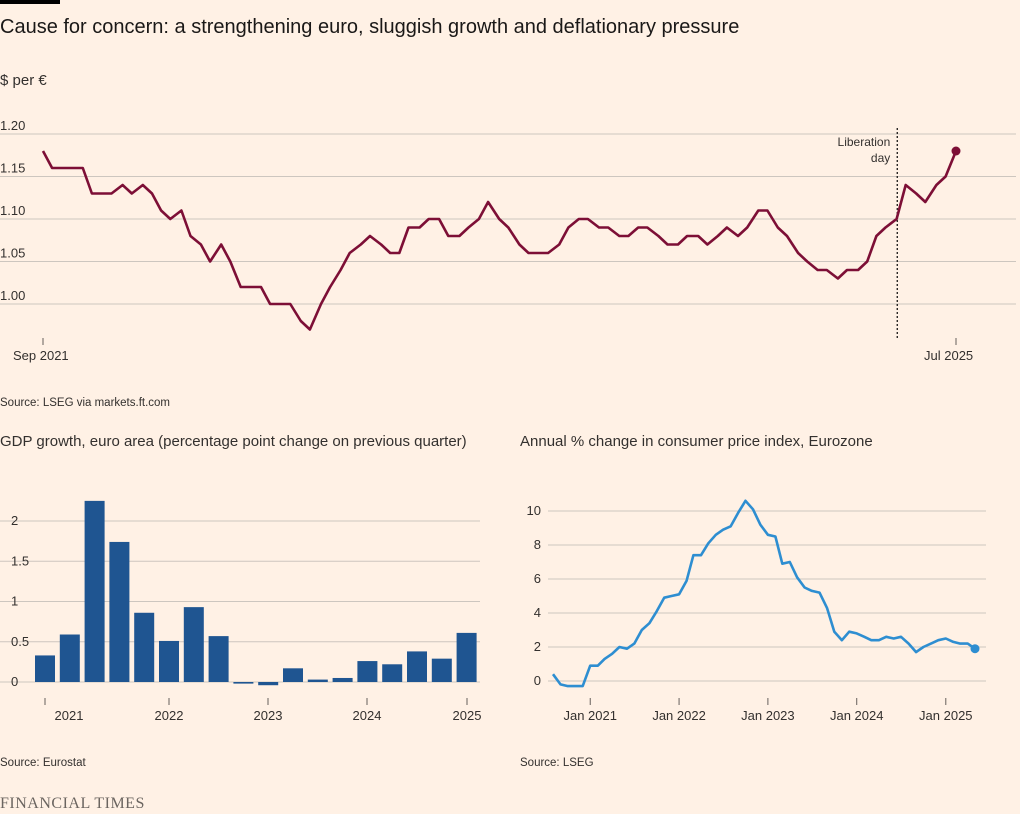 The width and height of the screenshot is (1020, 814). What do you see at coordinates (20, 641) in the screenshot?
I see `gdp-y-tick-label: 0.5` at bounding box center [20, 641].